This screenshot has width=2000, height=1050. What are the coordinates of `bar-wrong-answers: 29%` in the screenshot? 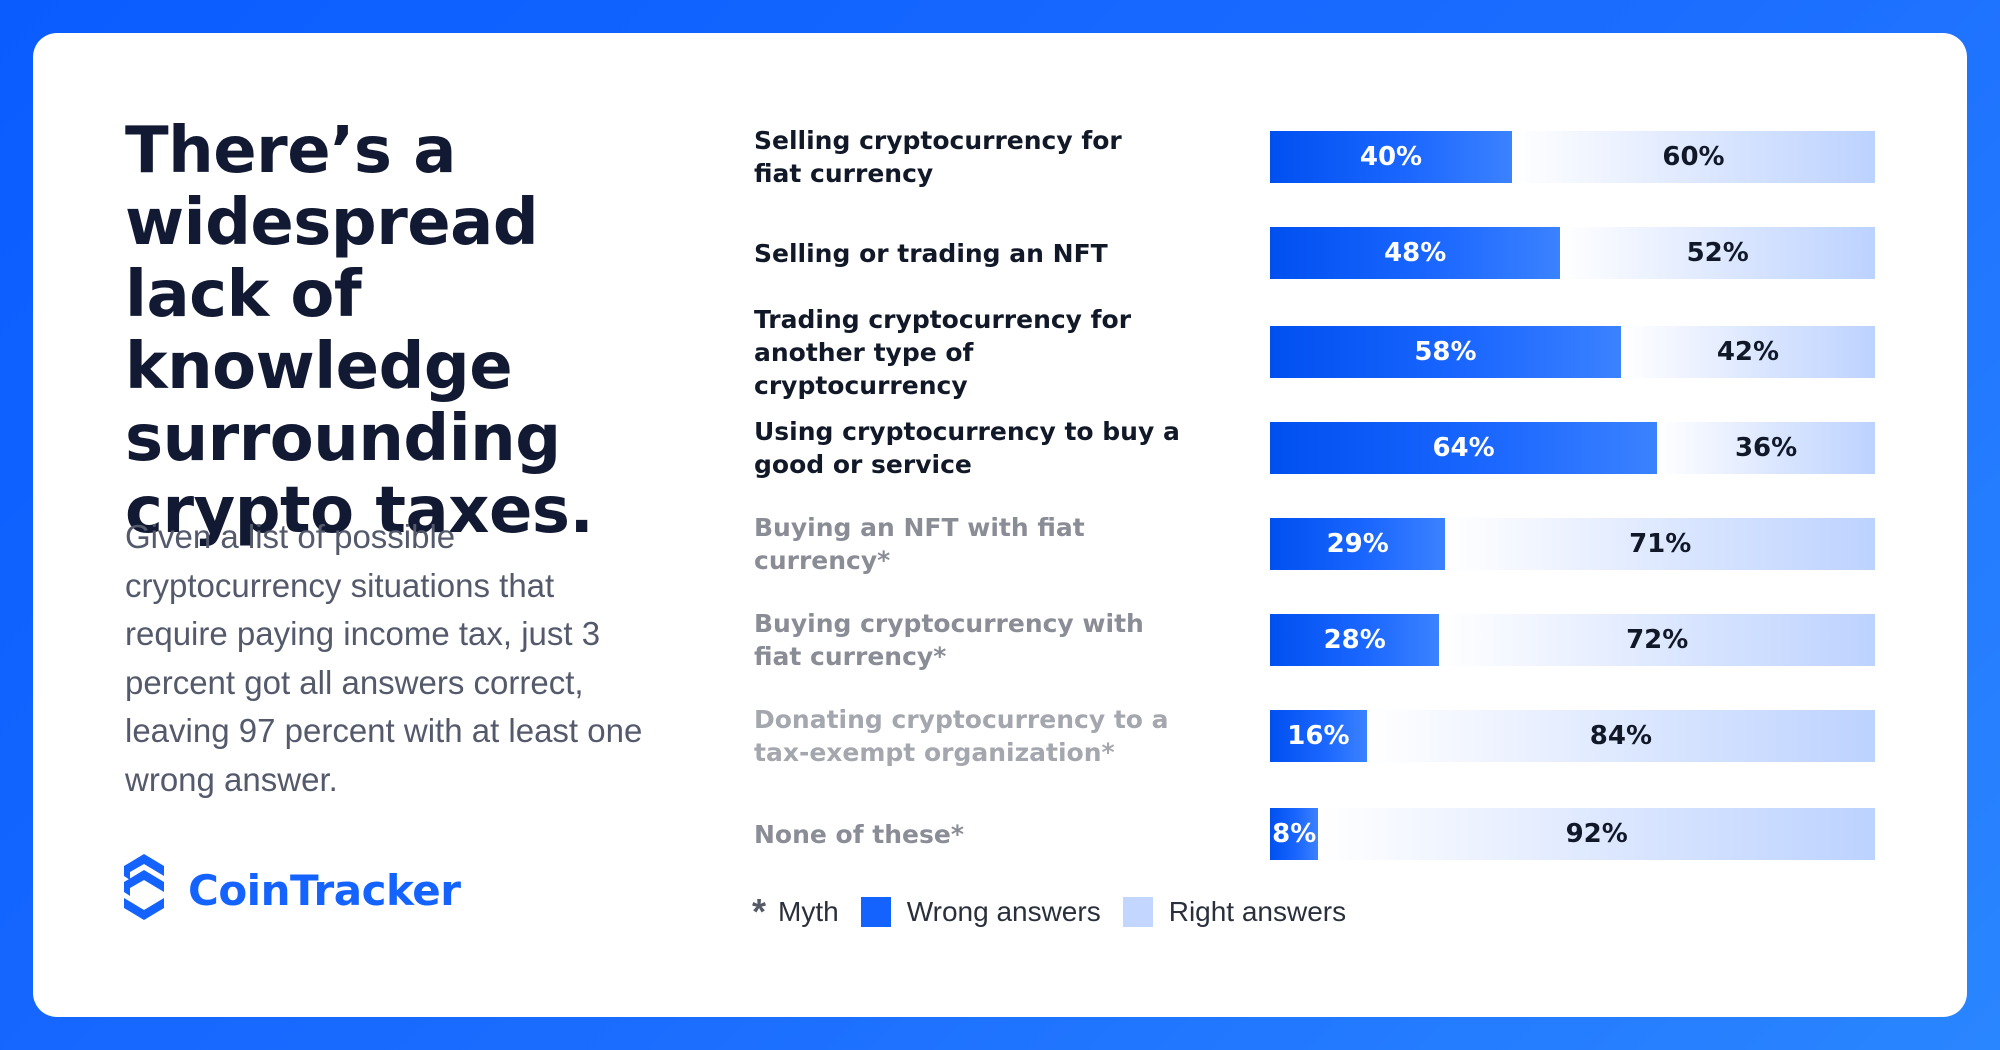 It's located at (1358, 544).